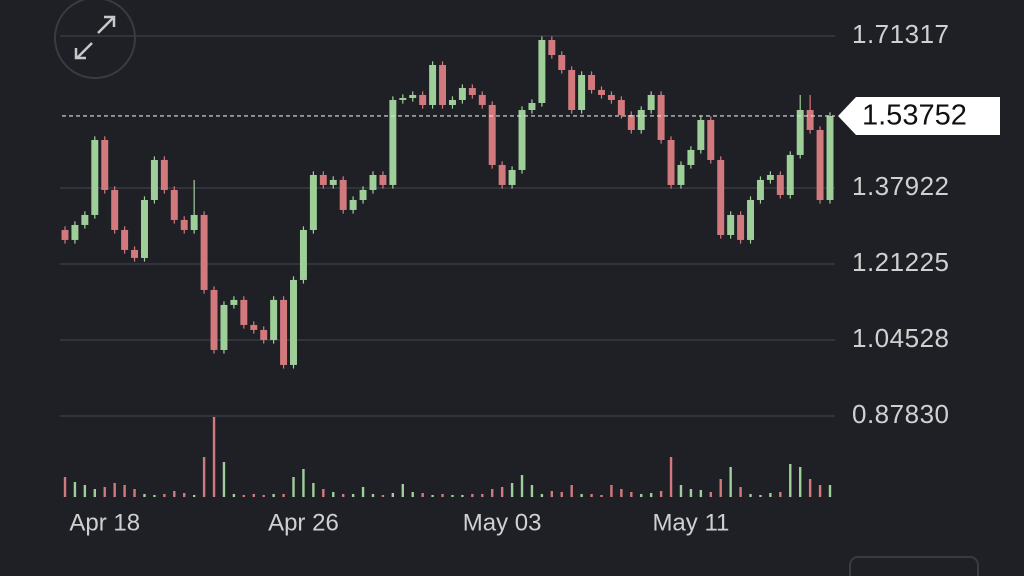 The height and width of the screenshot is (576, 1024). I want to click on y-tick-label: 1.37922, so click(900, 186).